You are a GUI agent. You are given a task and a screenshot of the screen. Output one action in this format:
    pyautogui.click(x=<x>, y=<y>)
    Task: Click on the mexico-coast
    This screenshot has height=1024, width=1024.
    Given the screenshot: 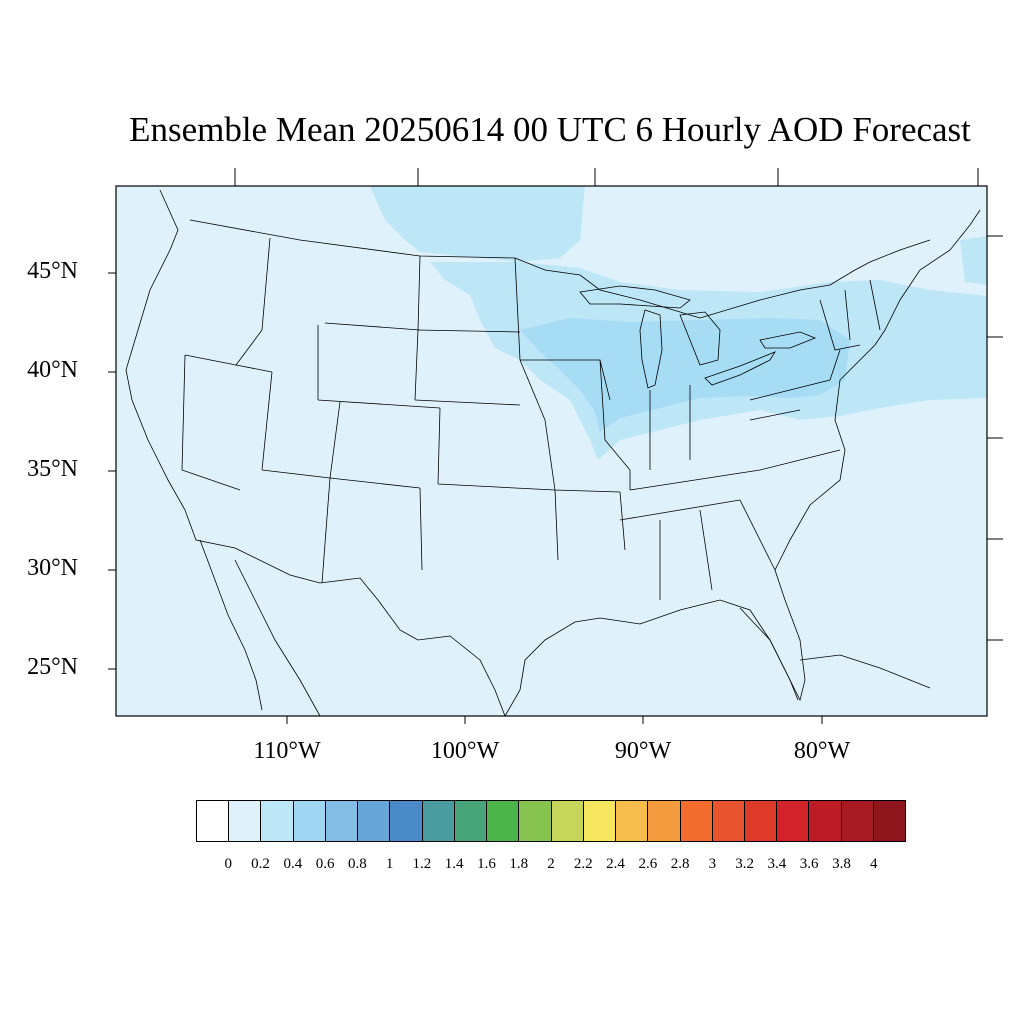 What is the action you would take?
    pyautogui.click(x=277, y=637)
    